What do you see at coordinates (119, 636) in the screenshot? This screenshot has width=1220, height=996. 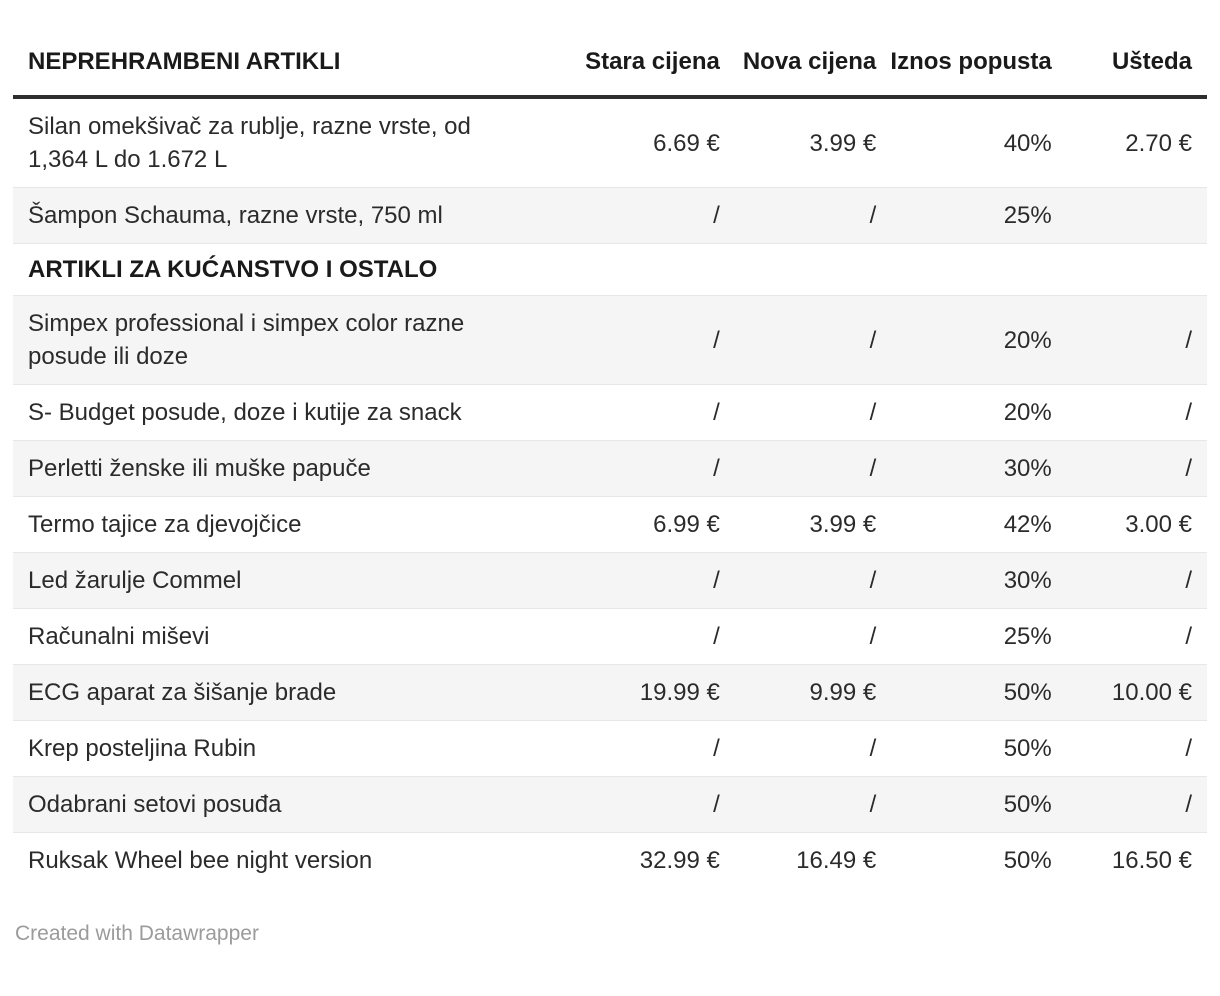 I see `item-name: Računalni miševi` at bounding box center [119, 636].